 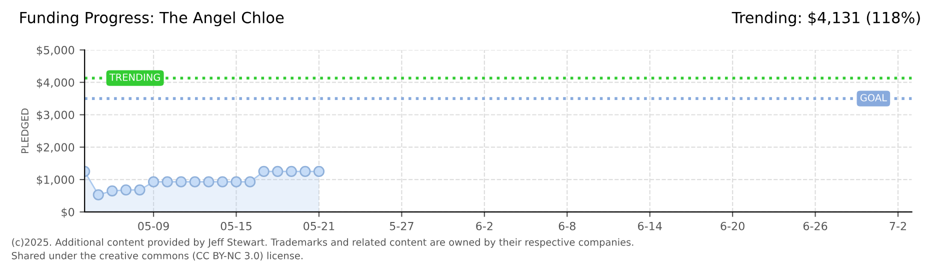 What do you see at coordinates (732, 226) in the screenshot?
I see `x-tick-label: 6-20` at bounding box center [732, 226].